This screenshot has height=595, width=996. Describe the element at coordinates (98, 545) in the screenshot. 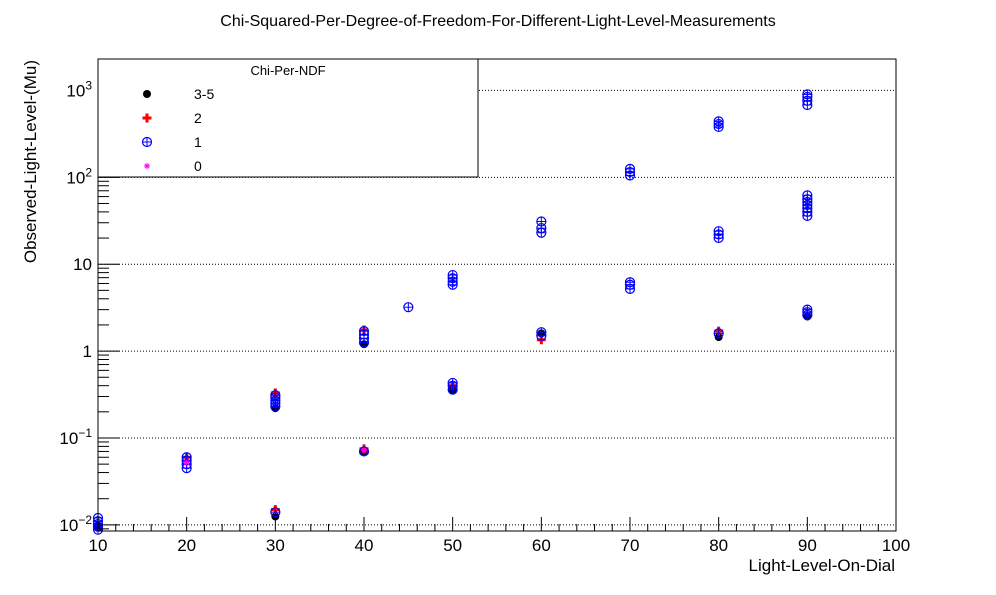

I see `x-tick-label-0: 10` at that location.